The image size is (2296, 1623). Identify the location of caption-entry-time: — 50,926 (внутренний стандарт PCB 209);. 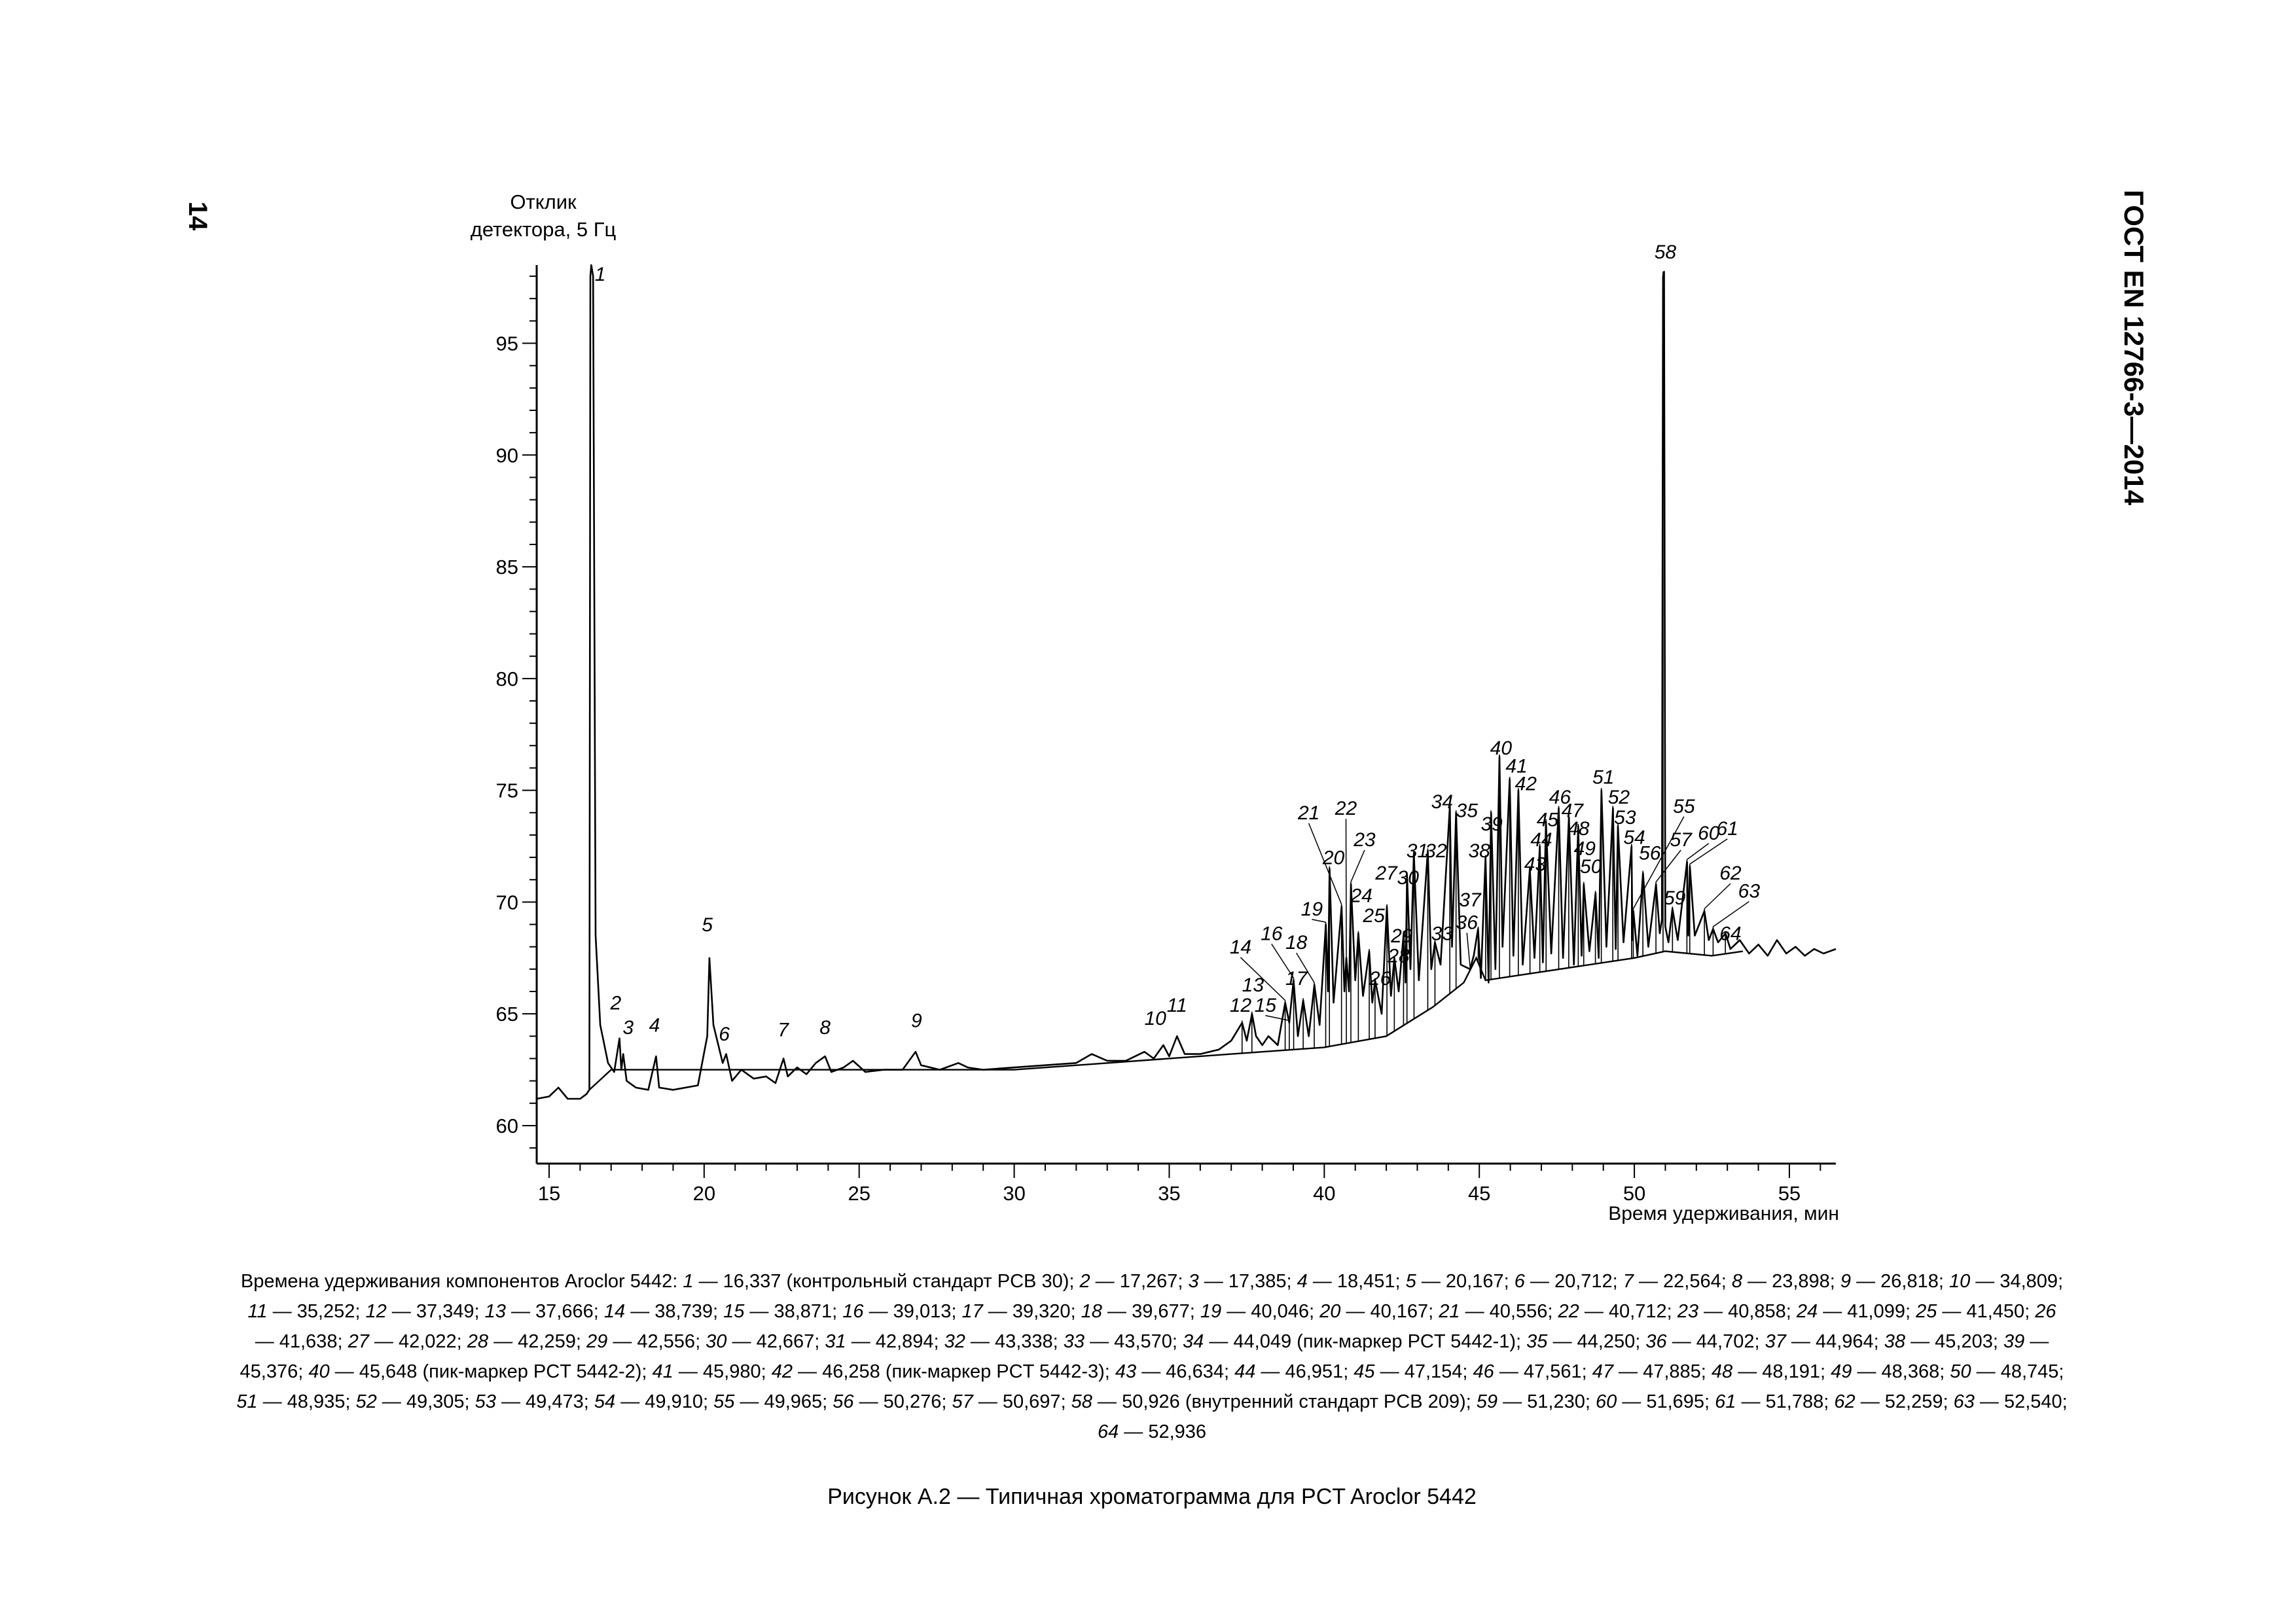
(1281, 1401).